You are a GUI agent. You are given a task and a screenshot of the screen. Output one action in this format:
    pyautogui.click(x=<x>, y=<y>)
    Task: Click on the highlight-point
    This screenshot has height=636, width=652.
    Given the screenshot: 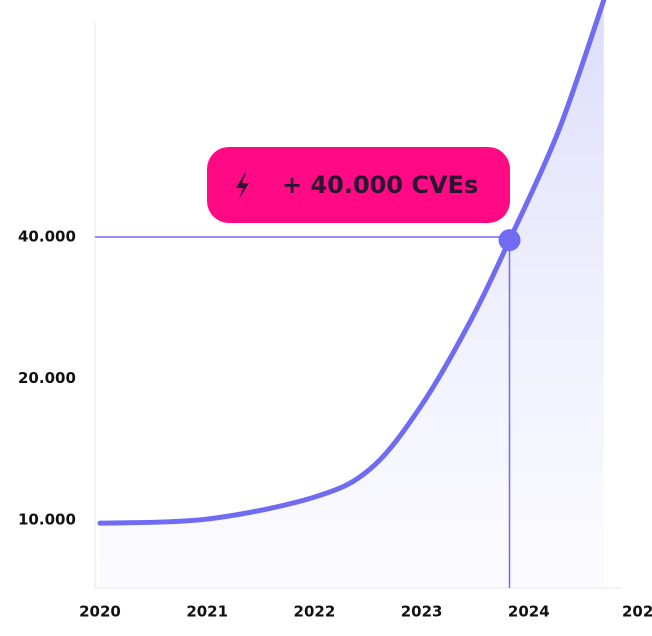 What is the action you would take?
    pyautogui.click(x=509, y=240)
    